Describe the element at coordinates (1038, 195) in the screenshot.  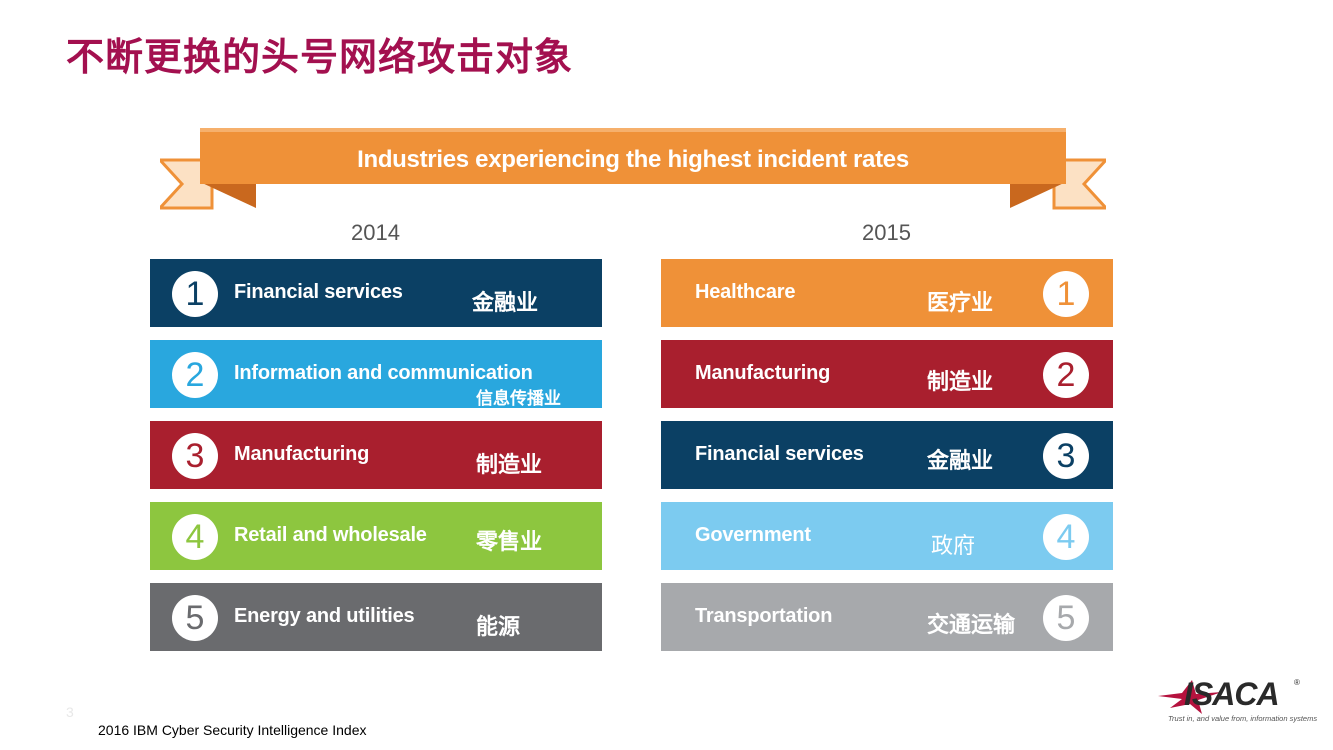
I see `ribbon-fold-right` at that location.